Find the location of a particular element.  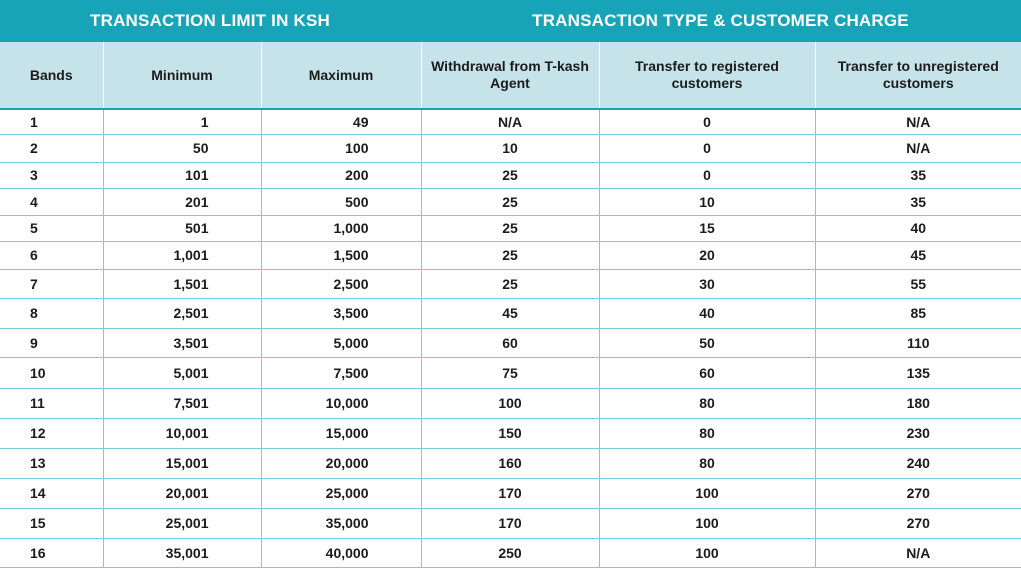

minimum-cell: 1,001 is located at coordinates (182, 255).